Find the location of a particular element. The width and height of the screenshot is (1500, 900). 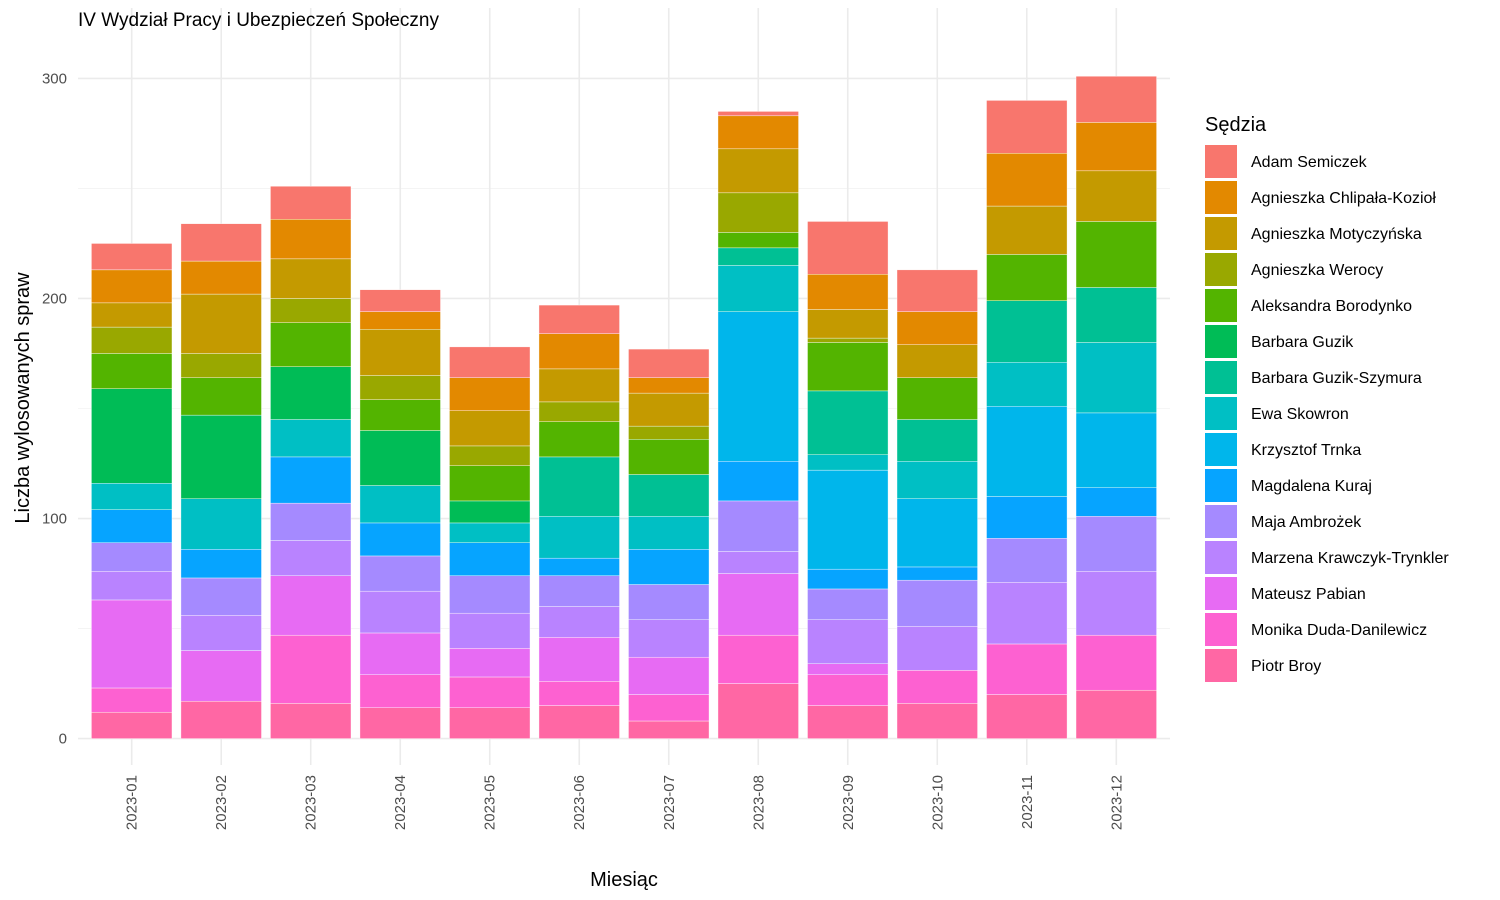

chart-title: IV Wydział Pracy i Ubezpieczeń Społeczny is located at coordinates (258, 20).